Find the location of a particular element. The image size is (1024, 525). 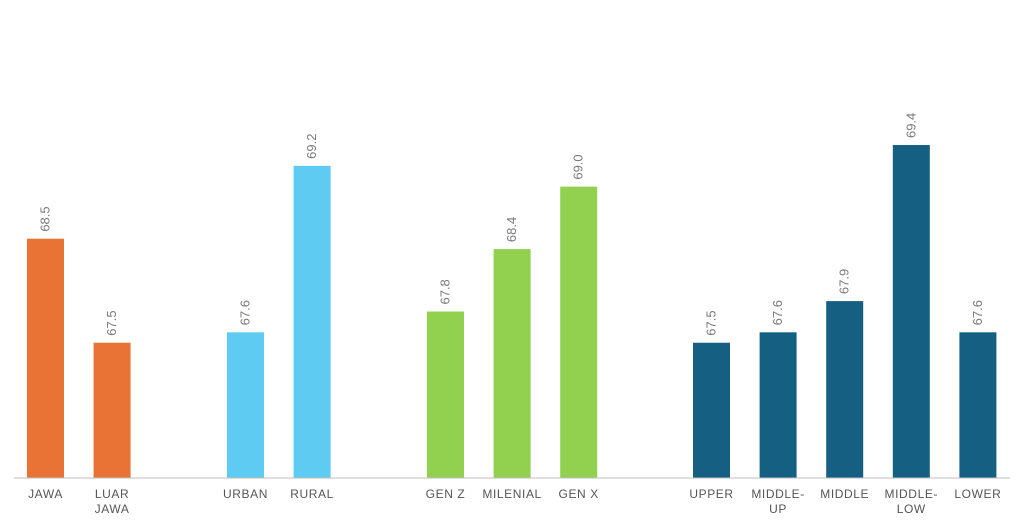

value-label-jawa: 68.5 is located at coordinates (45, 218).